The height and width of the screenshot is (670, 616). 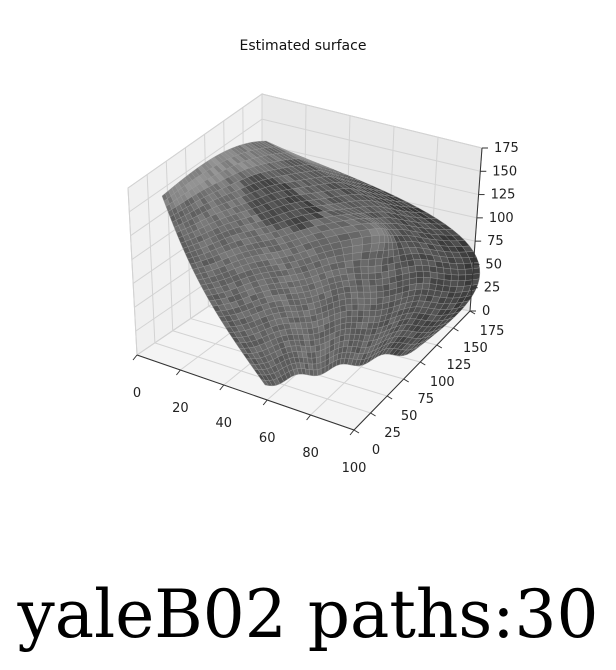 I want to click on z-tick-label: 175, so click(x=506, y=148).